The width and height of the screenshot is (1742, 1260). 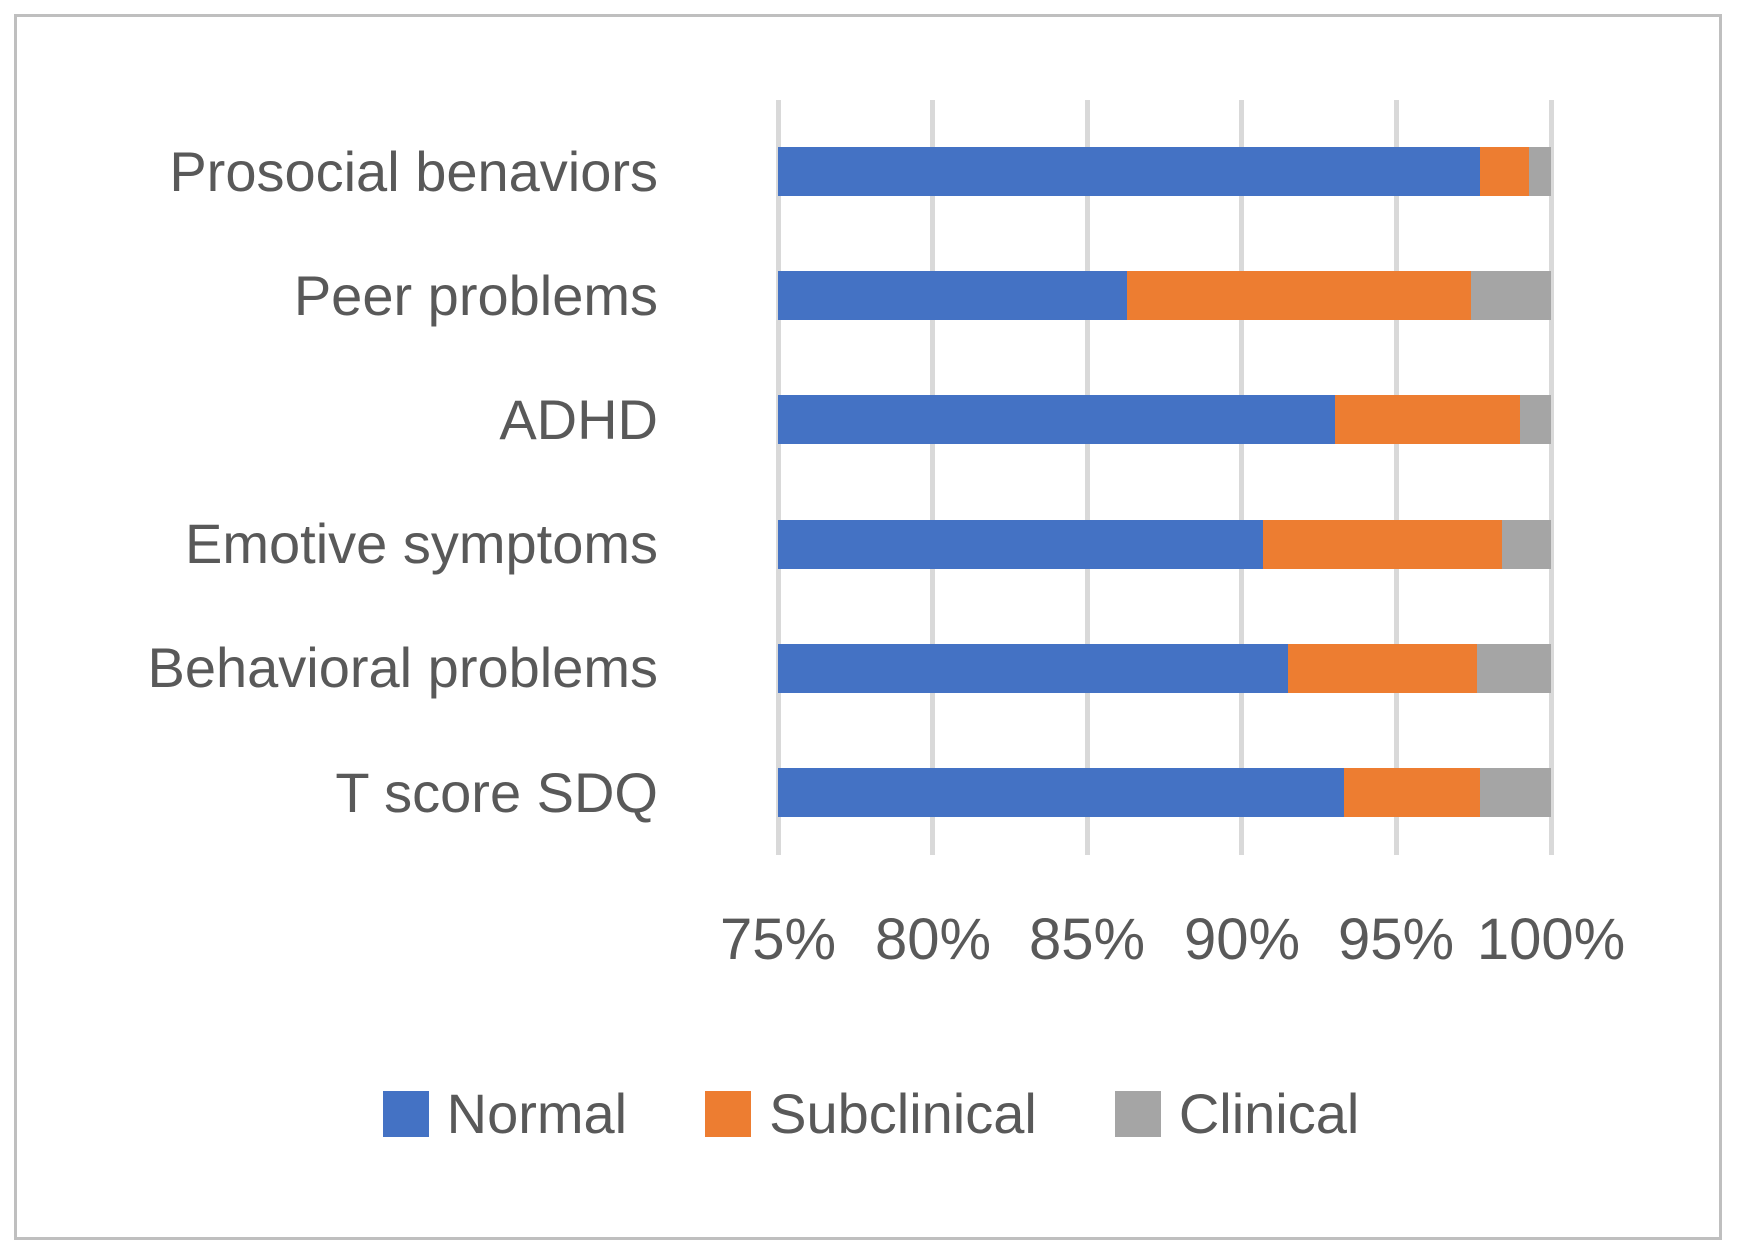 What do you see at coordinates (421, 543) in the screenshot?
I see `category-label: Emotive symptoms` at bounding box center [421, 543].